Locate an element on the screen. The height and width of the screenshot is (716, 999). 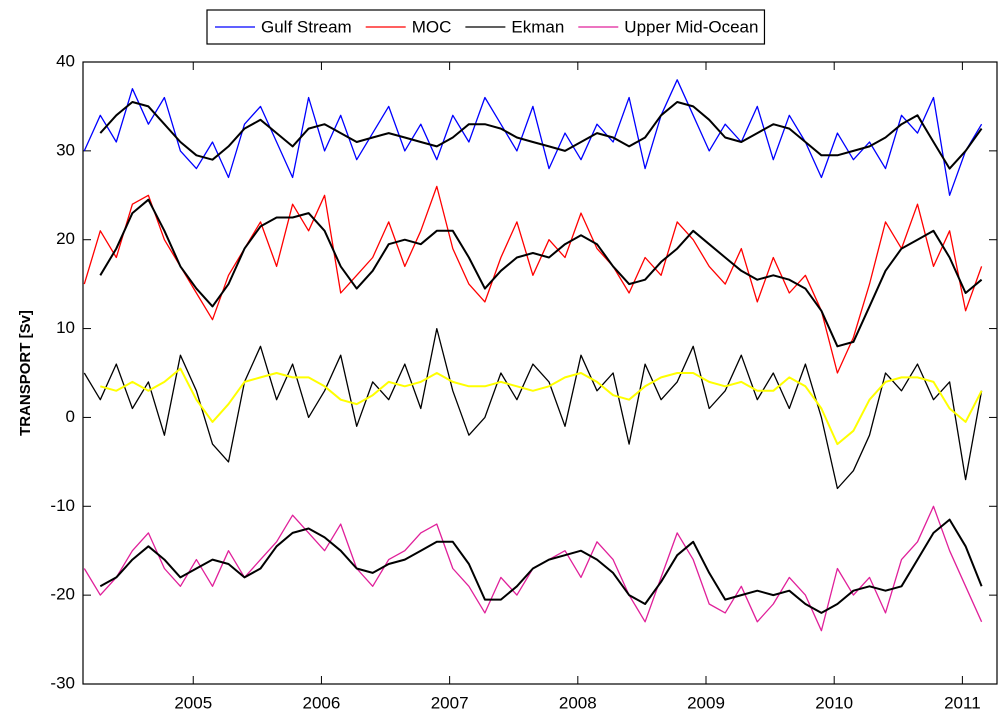
y-tick-label: 10 is located at coordinates (65, 327).